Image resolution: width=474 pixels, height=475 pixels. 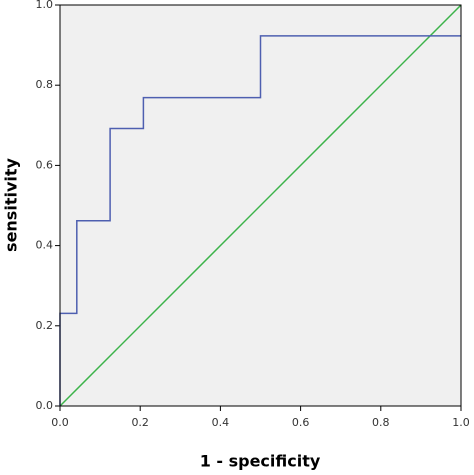 I want to click on x-tick-label: 0.8, so click(x=381, y=422).